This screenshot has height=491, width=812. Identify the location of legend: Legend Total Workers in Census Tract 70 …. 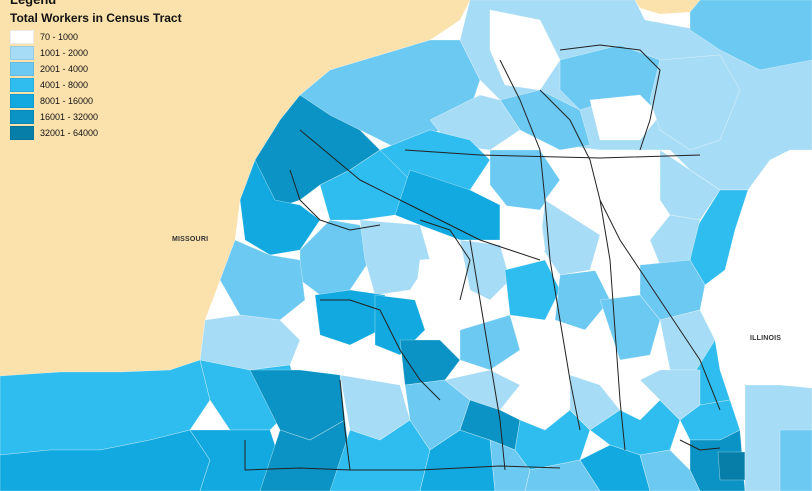
(105, 70).